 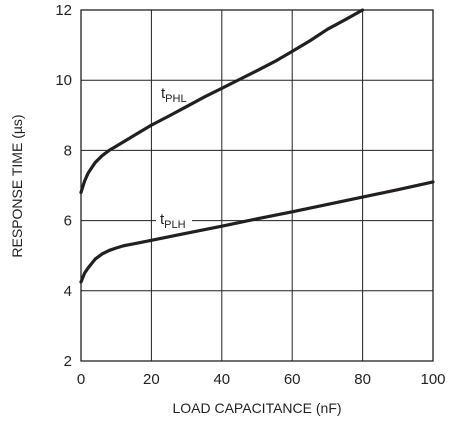 What do you see at coordinates (362, 379) in the screenshot?
I see `x-tick-label: 80` at bounding box center [362, 379].